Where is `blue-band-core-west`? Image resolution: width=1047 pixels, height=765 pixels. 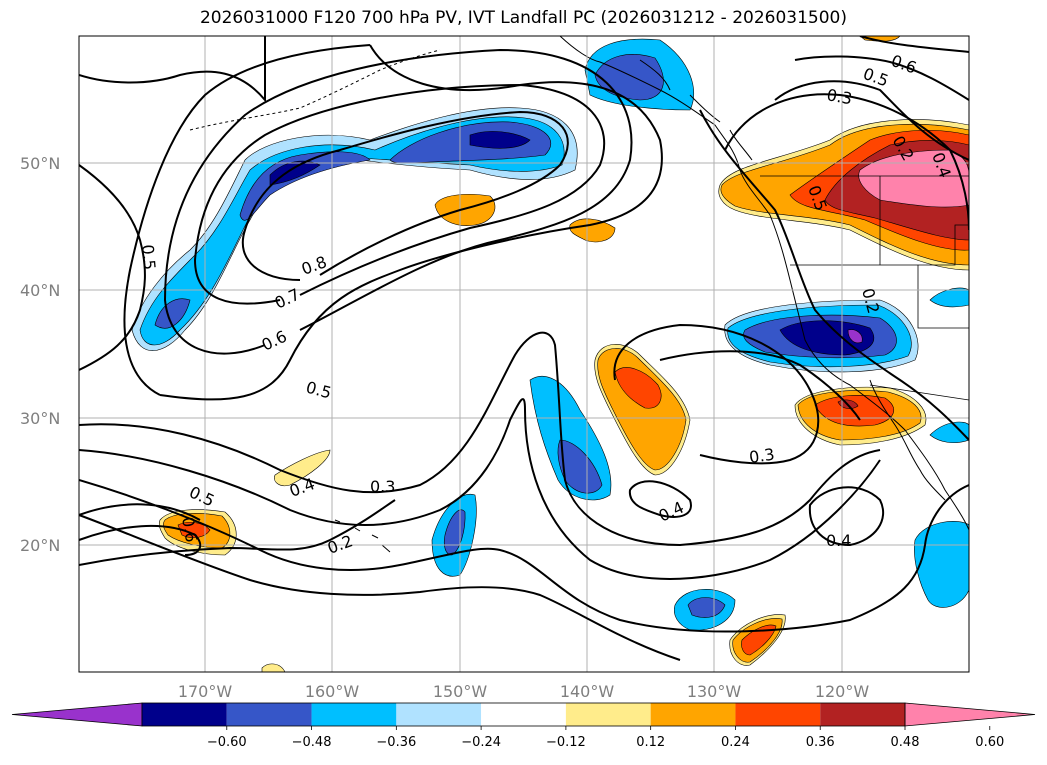
blue-band-core-west is located at coordinates (305, 186).